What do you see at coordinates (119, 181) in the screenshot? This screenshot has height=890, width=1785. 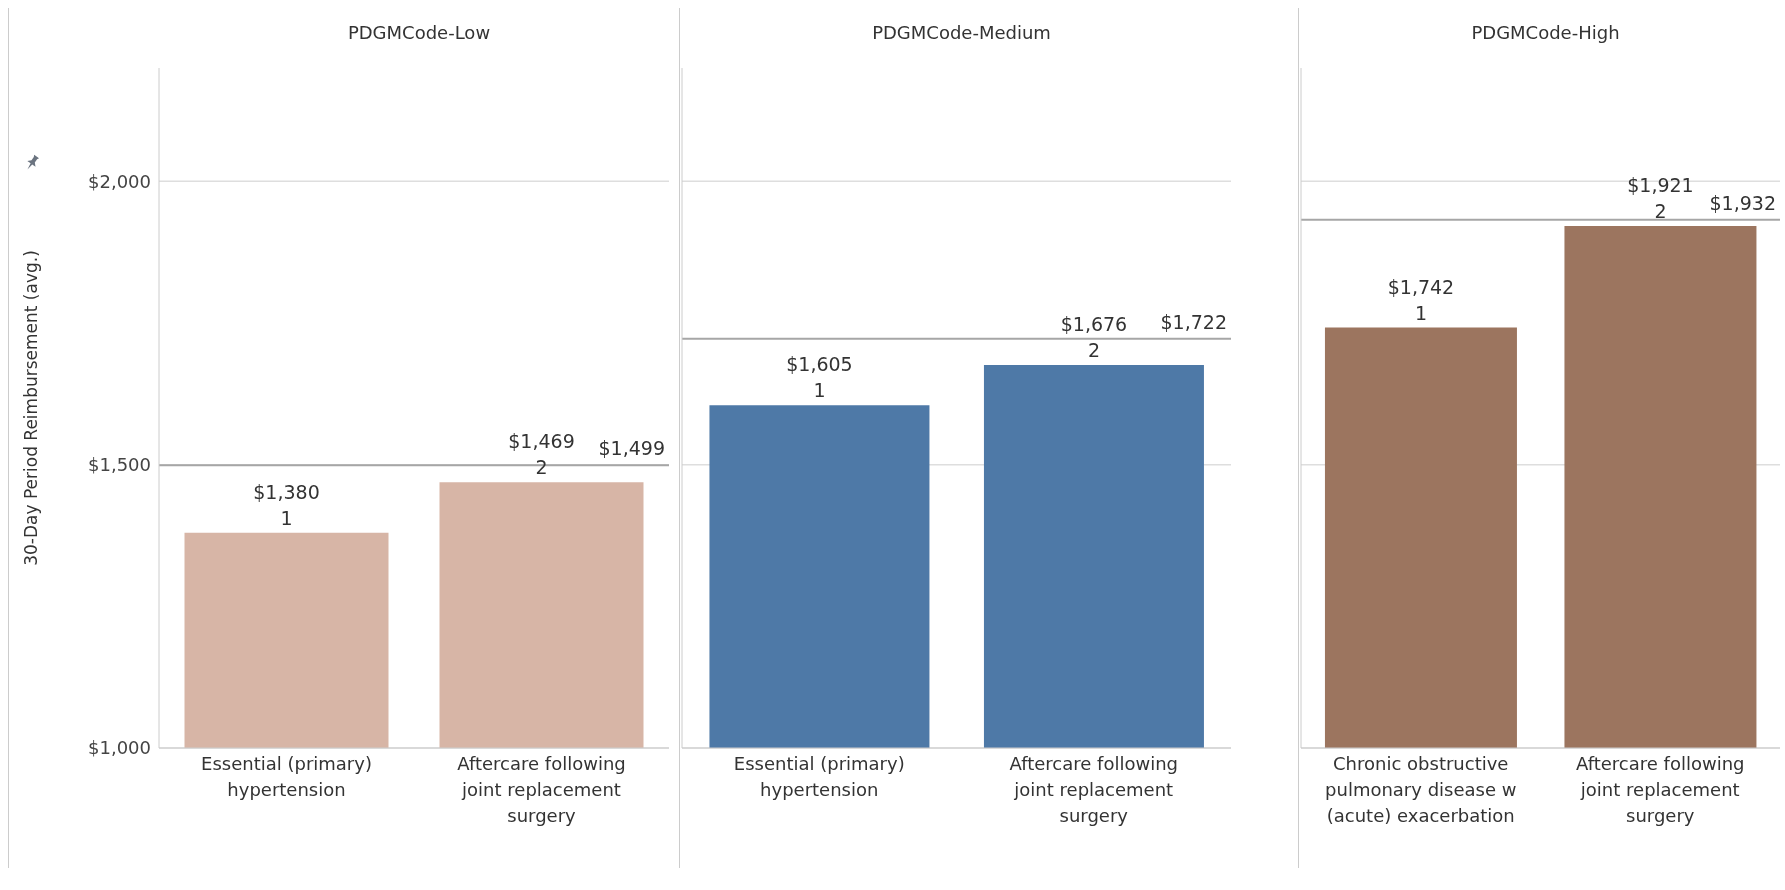 I see `y-tick-label: $2,000` at bounding box center [119, 181].